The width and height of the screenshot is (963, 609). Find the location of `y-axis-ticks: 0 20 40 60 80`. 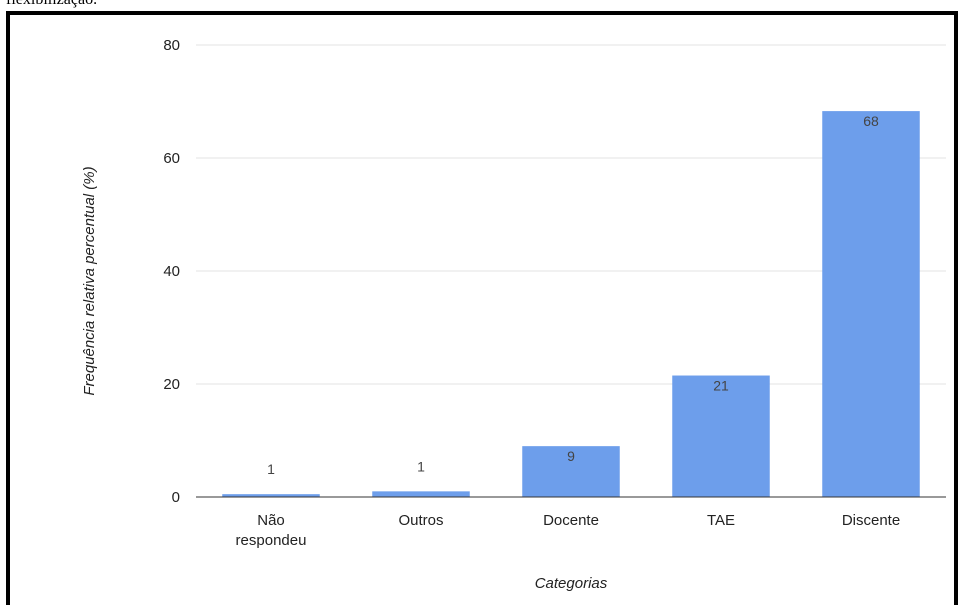

y-axis-ticks: 0 20 40 60 80 is located at coordinates (171, 271).